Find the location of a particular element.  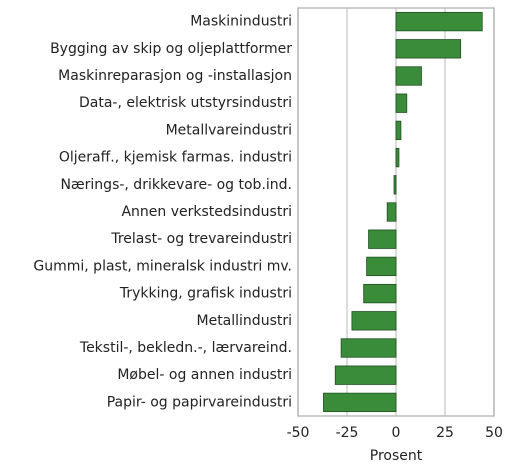

y-tick-label: Maskinindustri is located at coordinates (241, 22).